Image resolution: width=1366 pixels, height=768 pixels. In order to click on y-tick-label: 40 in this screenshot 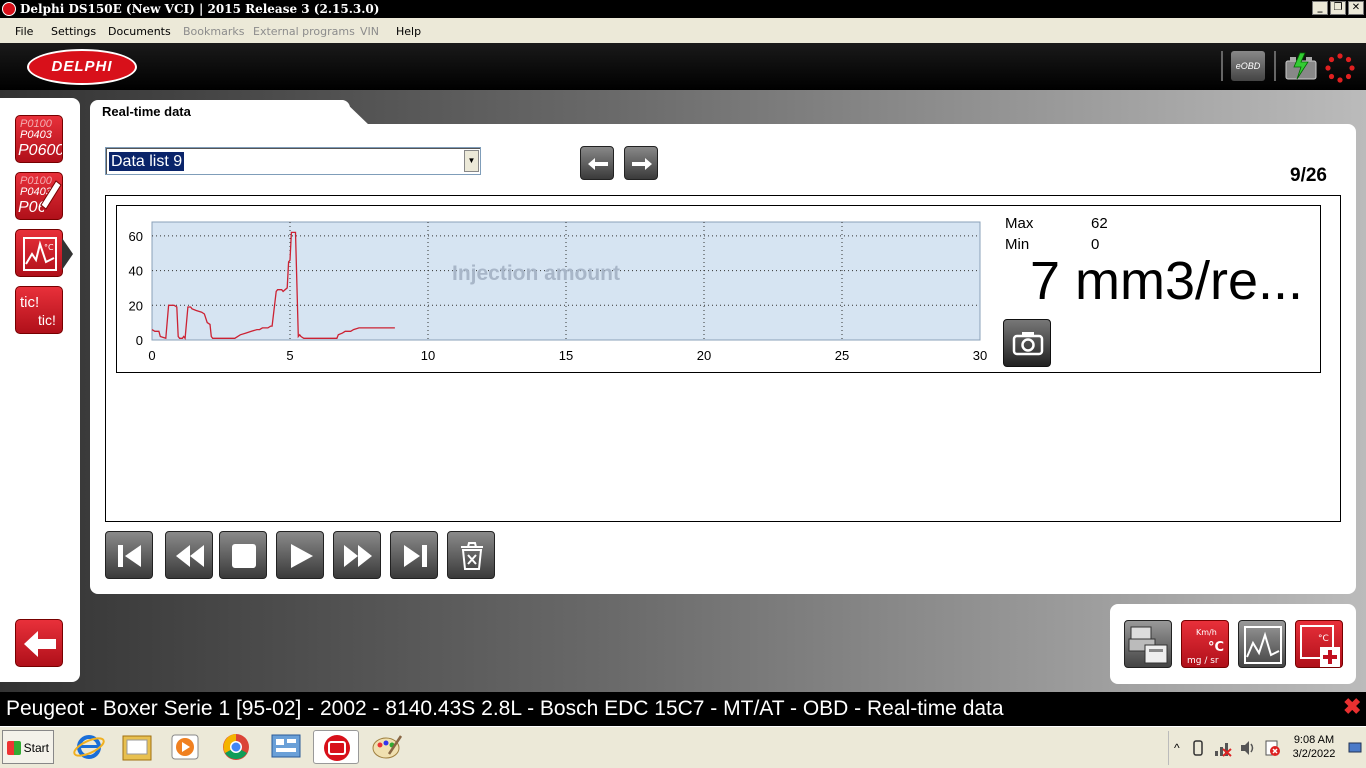, I will do `click(136, 271)`.